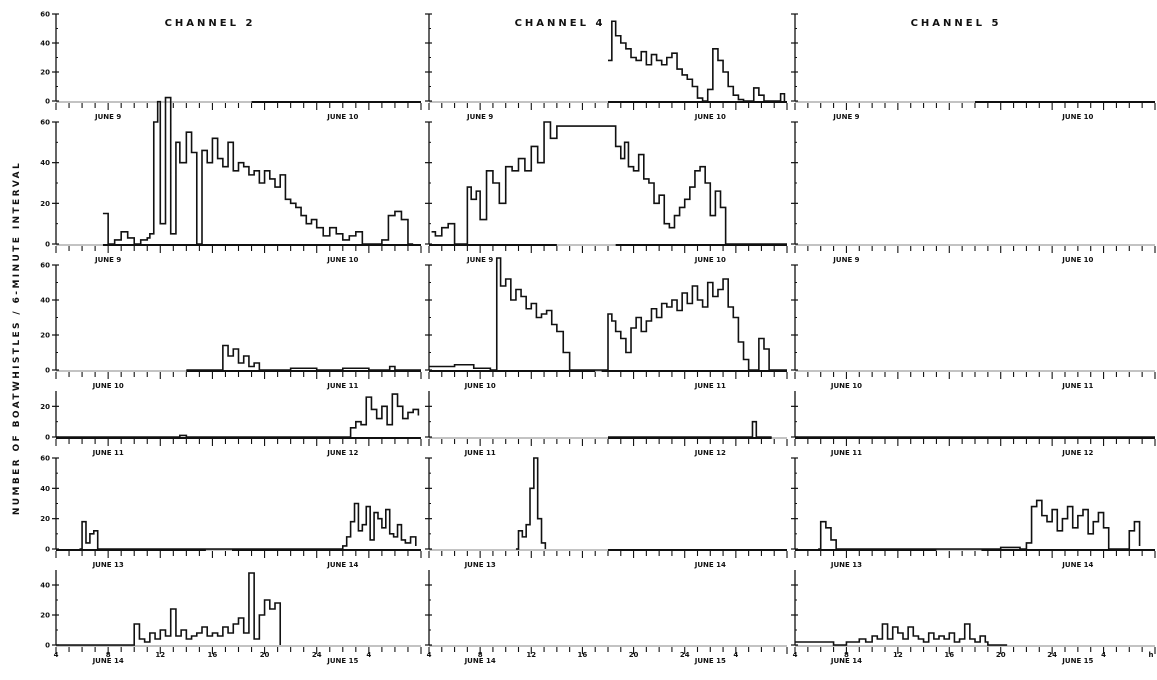 The width and height of the screenshot is (1157, 680). What do you see at coordinates (956, 23) in the screenshot?
I see `channel-title-5: CHANNEL 5` at bounding box center [956, 23].